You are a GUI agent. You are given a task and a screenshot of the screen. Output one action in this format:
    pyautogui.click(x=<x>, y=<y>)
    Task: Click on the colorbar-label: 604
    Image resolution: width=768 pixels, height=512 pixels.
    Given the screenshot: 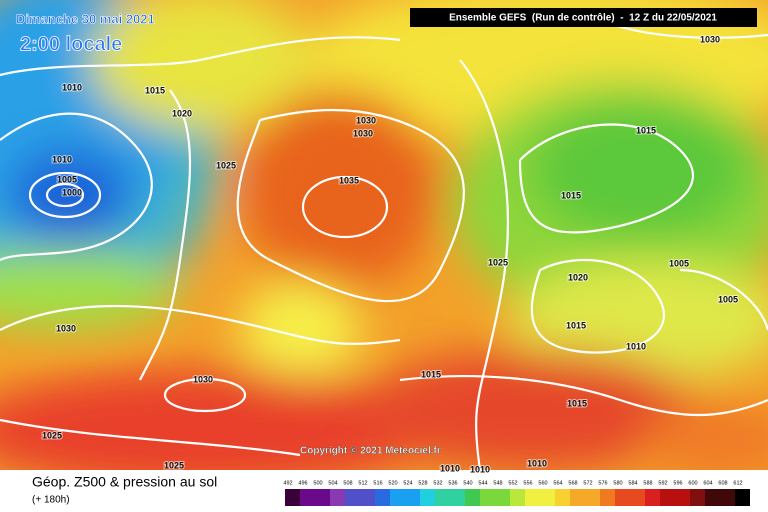 What is the action you would take?
    pyautogui.click(x=707, y=483)
    